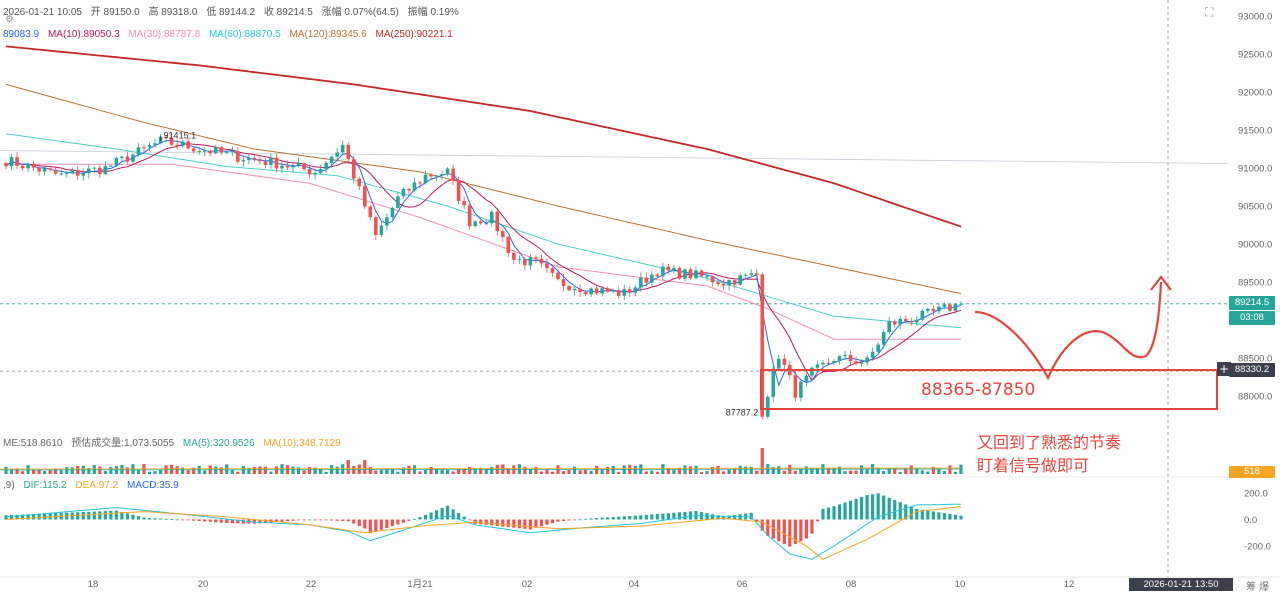  Describe the element at coordinates (231, 12) in the screenshot. I see `header-low: 低 89144.2` at that location.